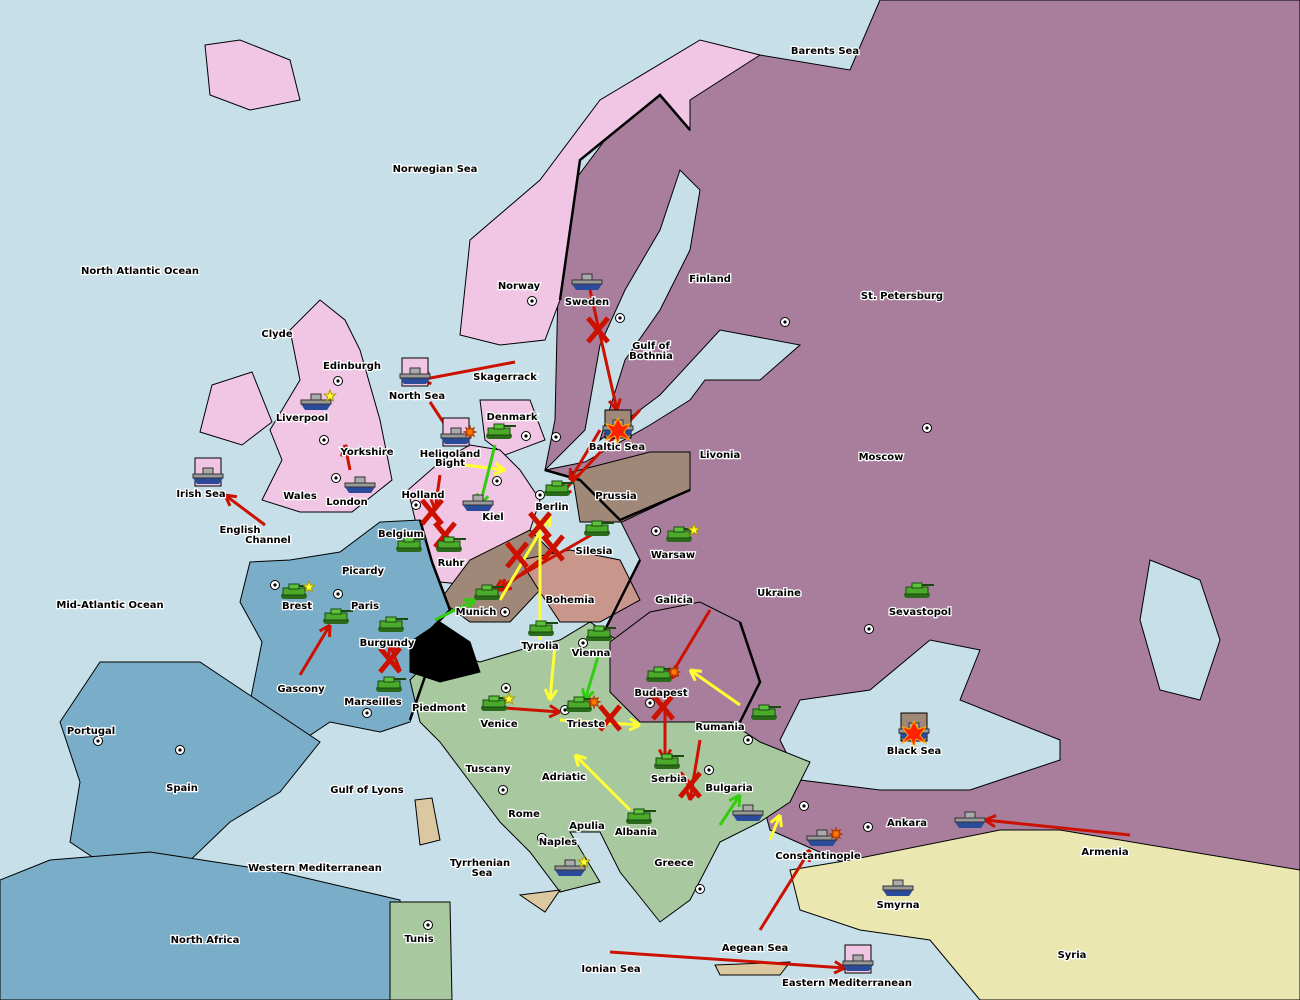  Describe the element at coordinates (779, 593) in the screenshot. I see `territory-label: Ukraine` at that location.